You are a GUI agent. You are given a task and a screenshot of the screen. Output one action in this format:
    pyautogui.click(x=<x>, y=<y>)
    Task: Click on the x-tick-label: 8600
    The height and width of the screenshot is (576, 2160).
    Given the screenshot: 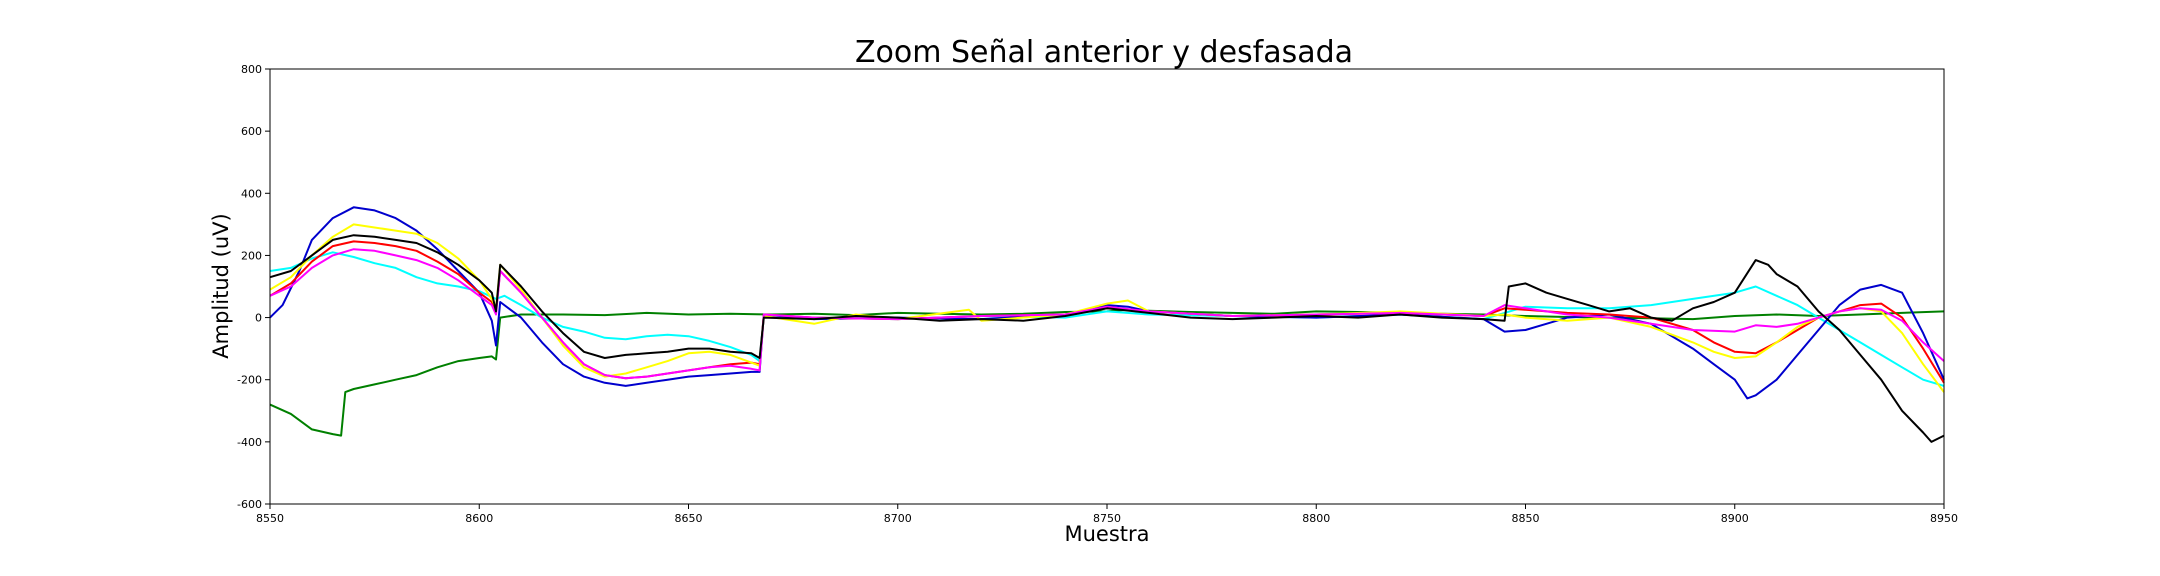 What is the action you would take?
    pyautogui.click(x=479, y=518)
    